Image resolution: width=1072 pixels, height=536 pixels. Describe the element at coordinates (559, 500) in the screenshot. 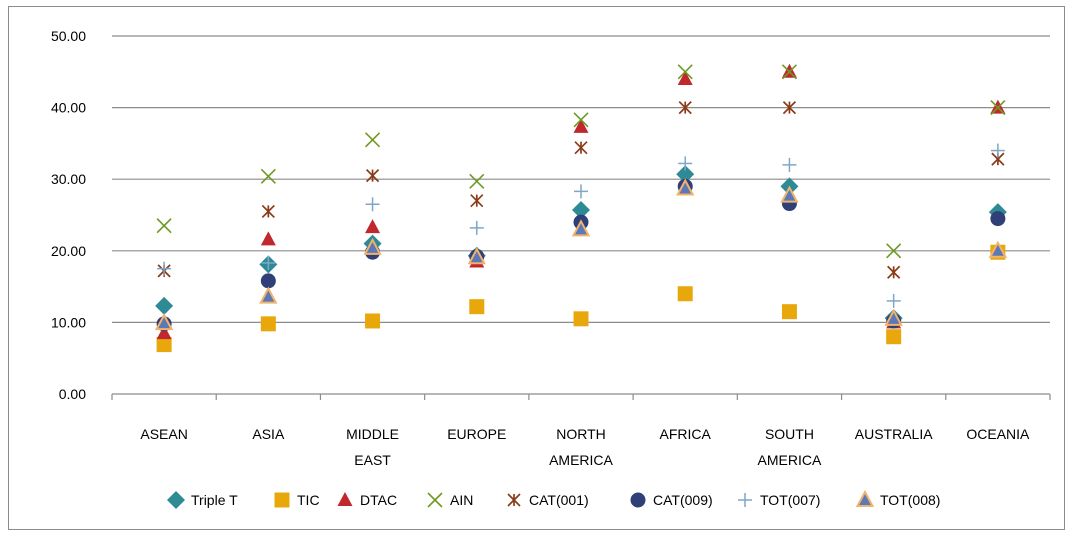

I see `legend-label: CAT(001)` at that location.